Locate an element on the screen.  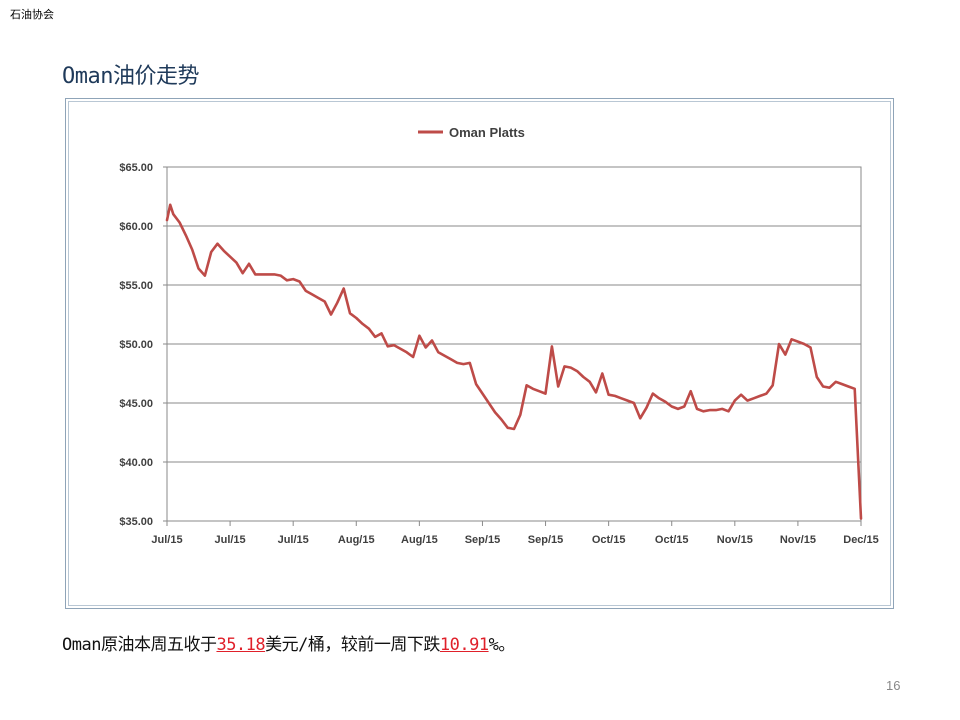
caption-prefix: Oman原油本周五收于 is located at coordinates (139, 645).